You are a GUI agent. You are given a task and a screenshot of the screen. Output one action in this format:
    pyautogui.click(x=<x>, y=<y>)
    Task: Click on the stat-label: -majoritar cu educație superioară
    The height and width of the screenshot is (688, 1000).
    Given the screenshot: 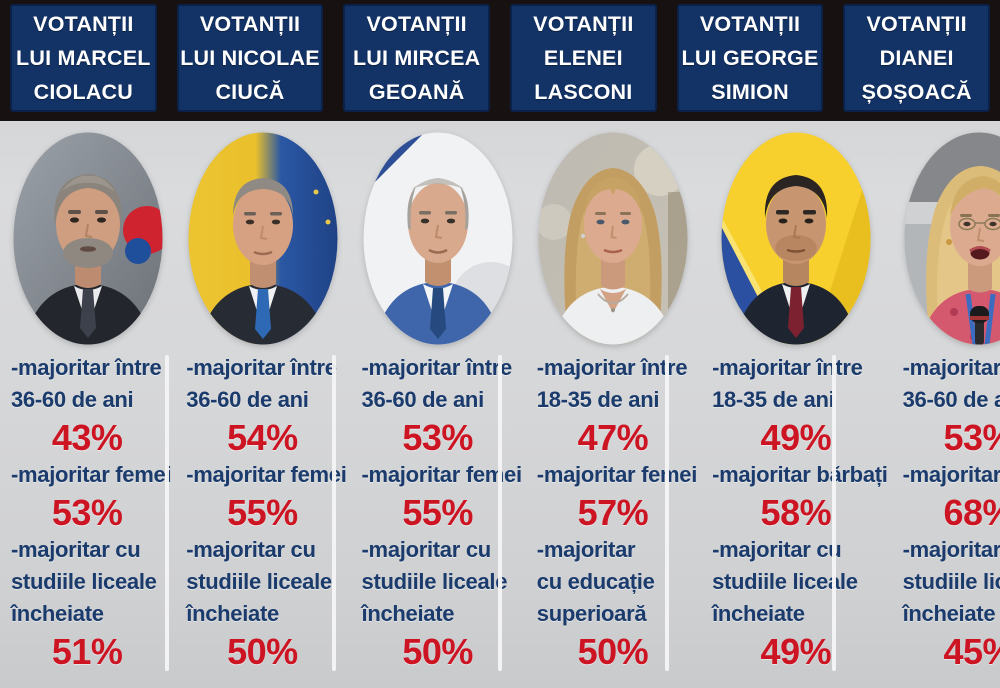 What is the action you would take?
    pyautogui.click(x=595, y=581)
    